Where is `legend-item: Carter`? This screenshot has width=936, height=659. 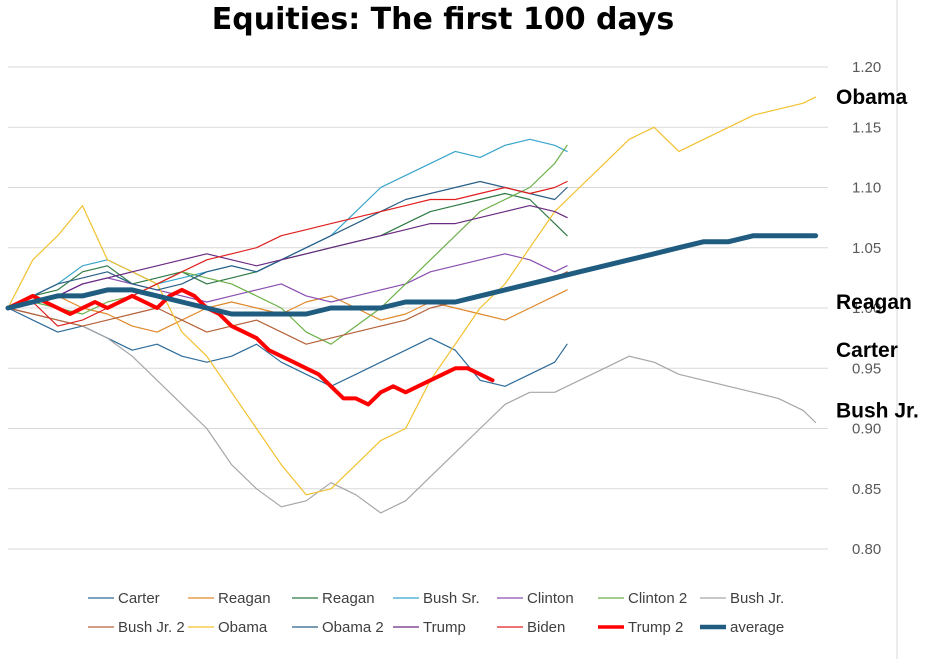
legend-item: Carter is located at coordinates (124, 598).